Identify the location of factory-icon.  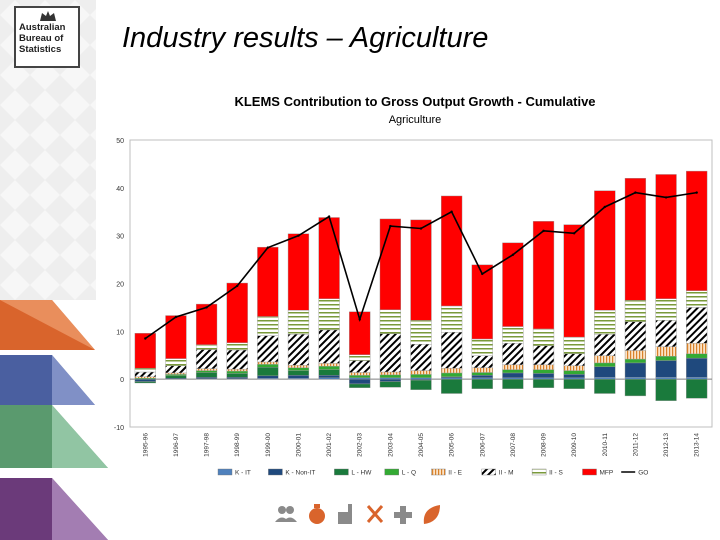
(345, 514).